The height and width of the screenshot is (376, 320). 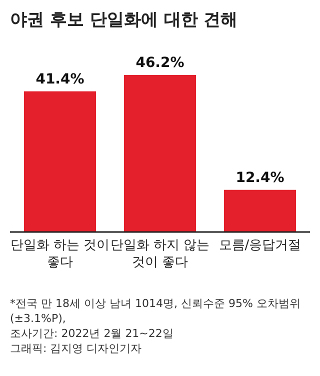 What do you see at coordinates (260, 178) in the screenshot?
I see `data-label: 12.4%` at bounding box center [260, 178].